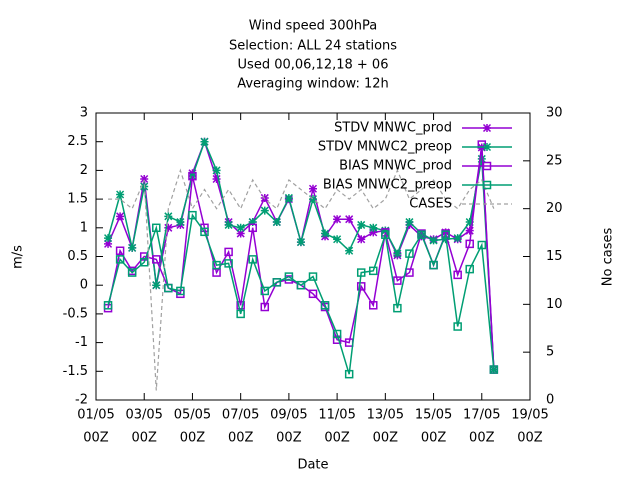 The height and width of the screenshot is (480, 640). Describe the element at coordinates (554, 208) in the screenshot. I see `y2-tick-label: 20` at that location.